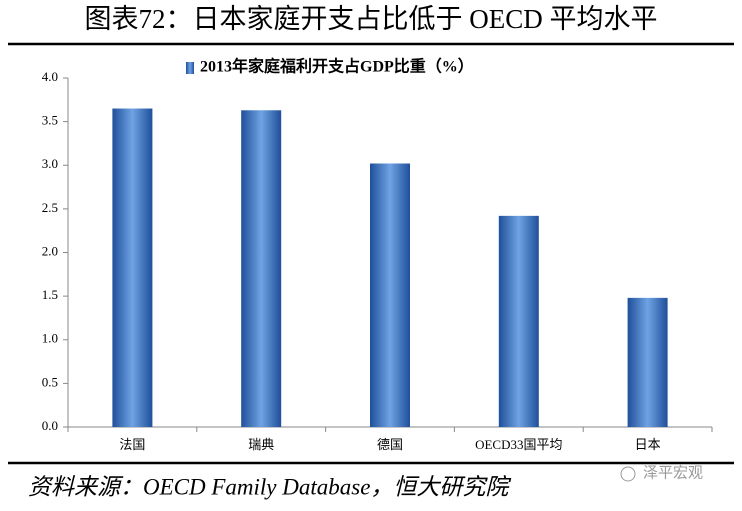 Image resolution: width=742 pixels, height=511 pixels. What do you see at coordinates (371, 19) in the screenshot?
I see `page-title: 图表72：日本家庭开支占比低于 OECD 平均水平` at bounding box center [371, 19].